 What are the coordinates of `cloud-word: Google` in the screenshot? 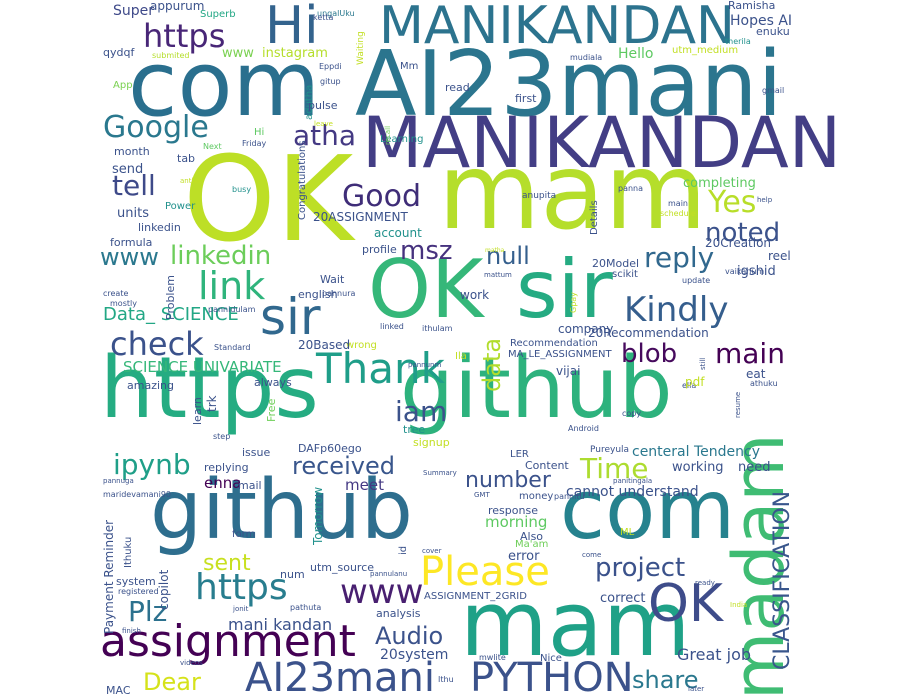 It's located at (156, 127).